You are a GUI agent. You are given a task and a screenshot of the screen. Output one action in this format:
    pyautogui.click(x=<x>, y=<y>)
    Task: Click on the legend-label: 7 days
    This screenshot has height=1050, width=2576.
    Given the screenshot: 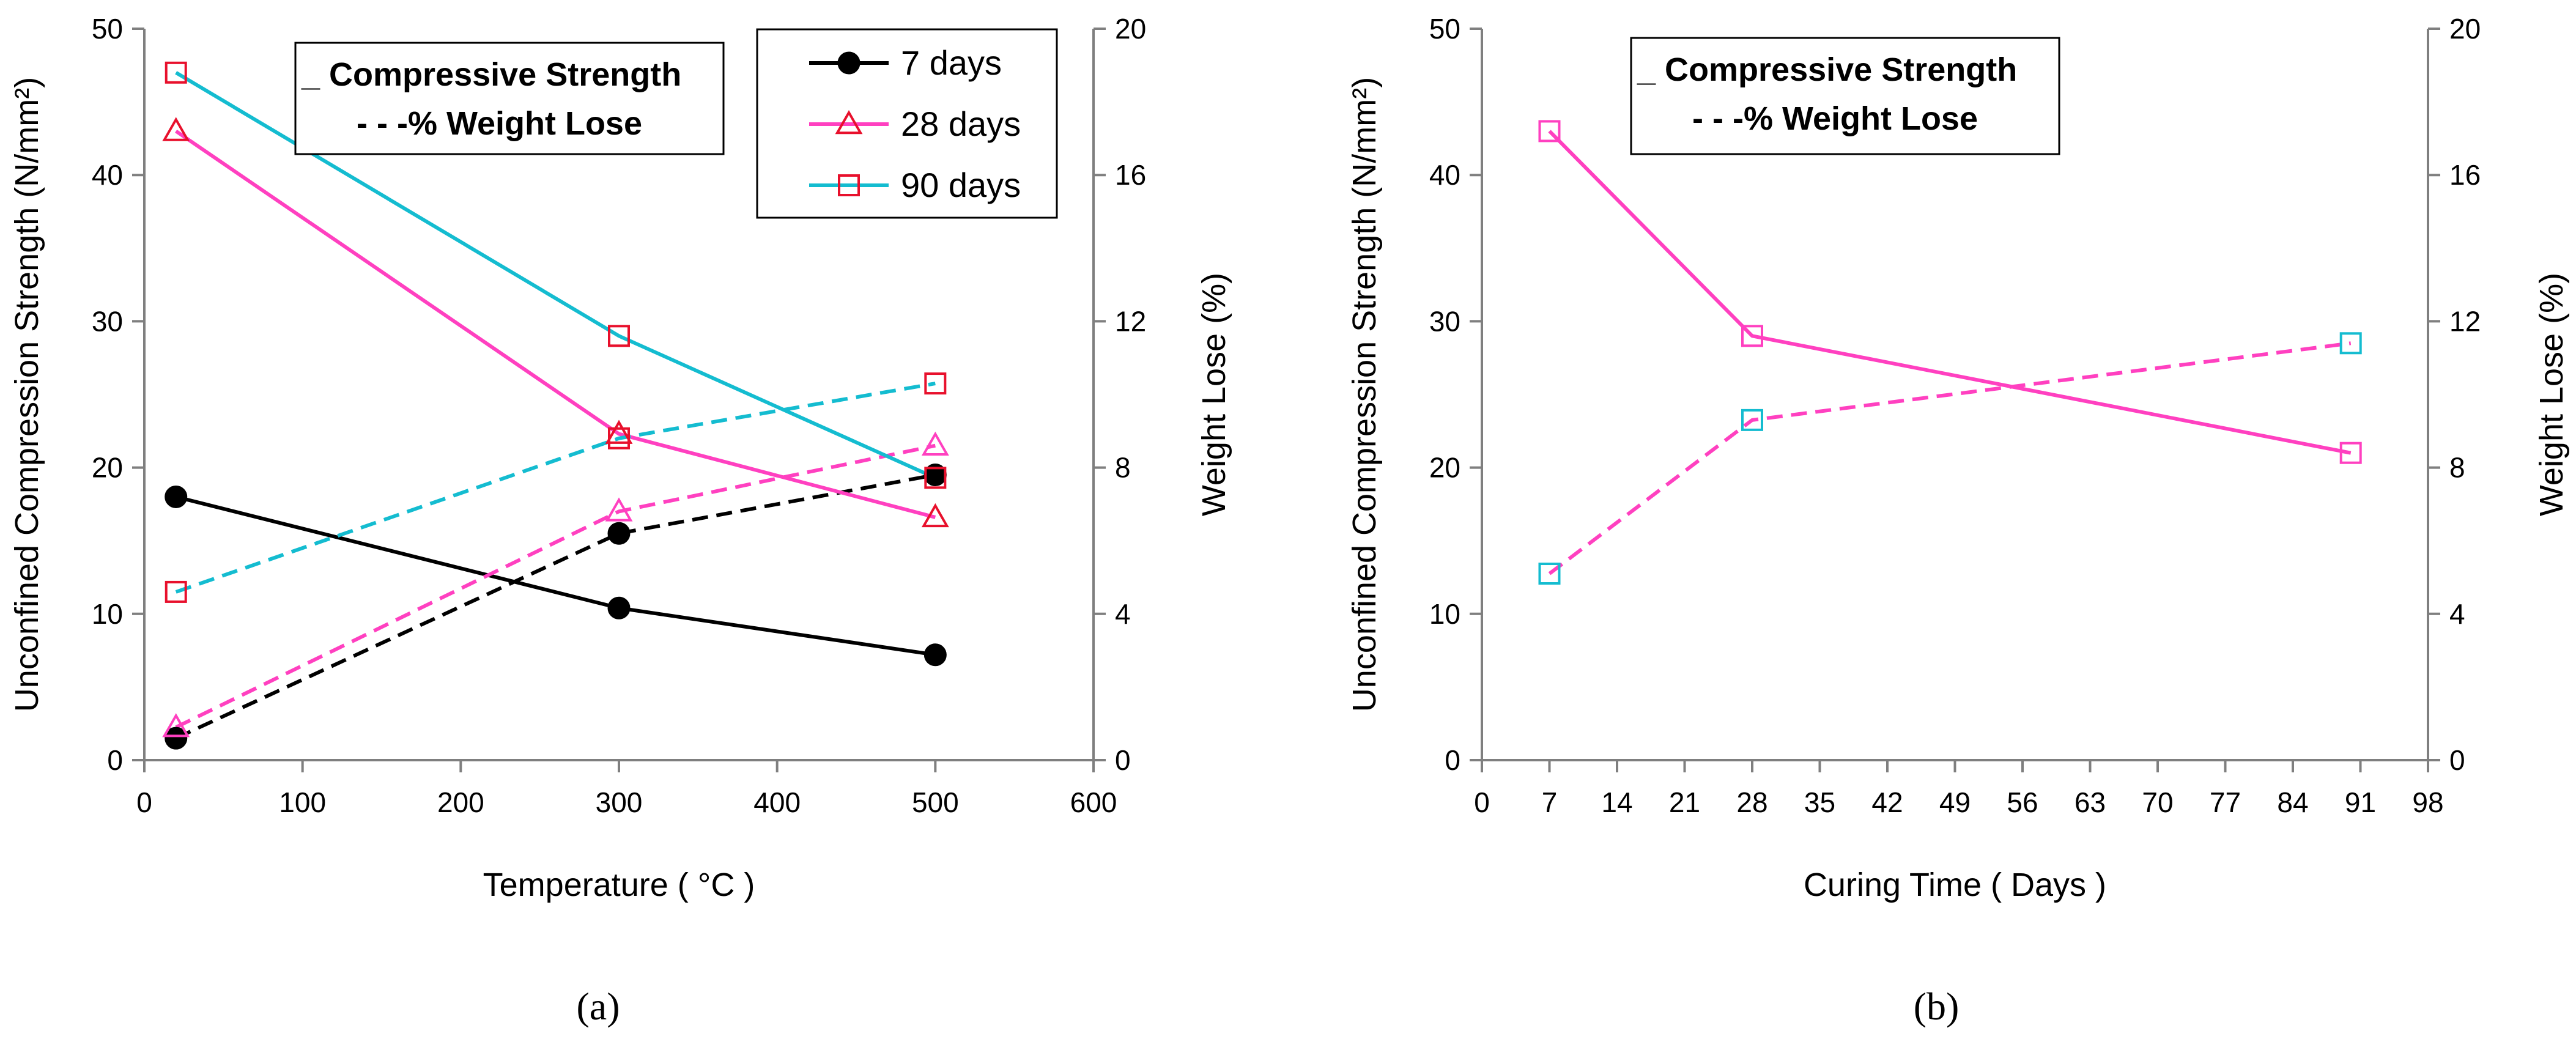 What is the action you would take?
    pyautogui.click(x=951, y=62)
    